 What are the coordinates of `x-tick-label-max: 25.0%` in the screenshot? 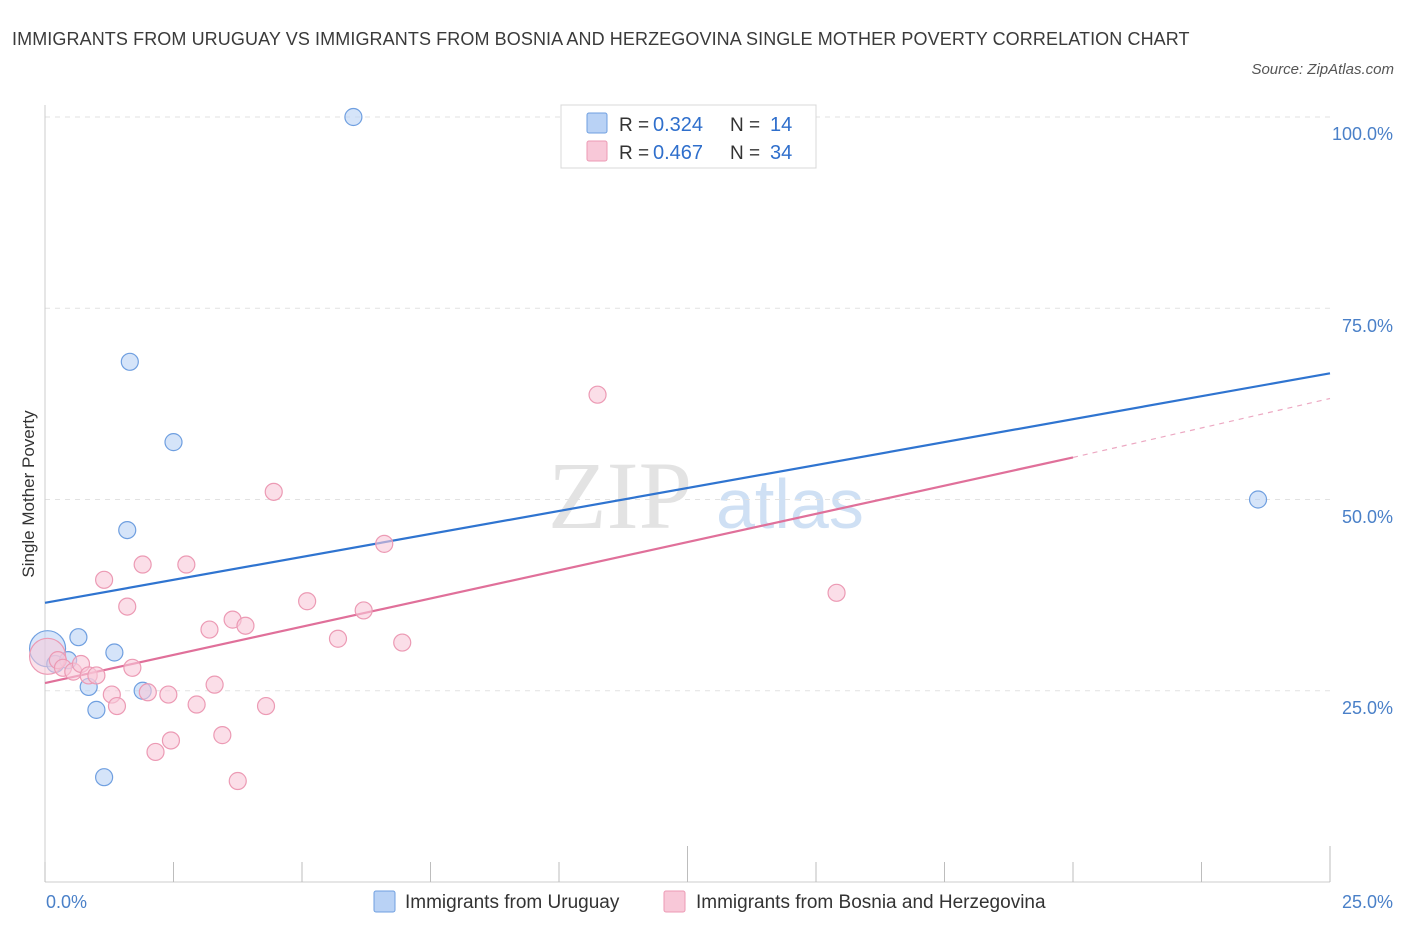 It's located at (1367, 902).